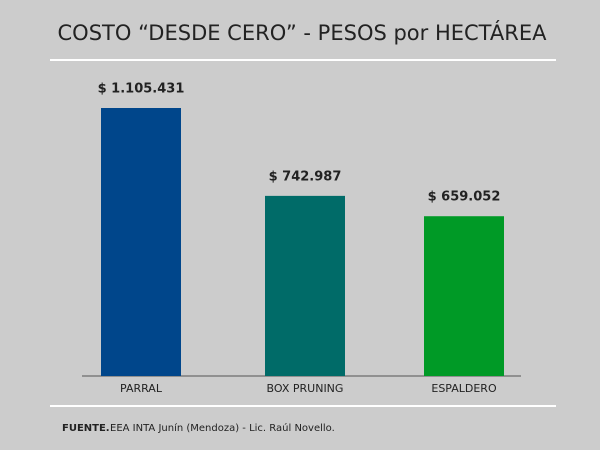  Describe the element at coordinates (86, 428) in the screenshot. I see `source-label: FUENTE.` at that location.